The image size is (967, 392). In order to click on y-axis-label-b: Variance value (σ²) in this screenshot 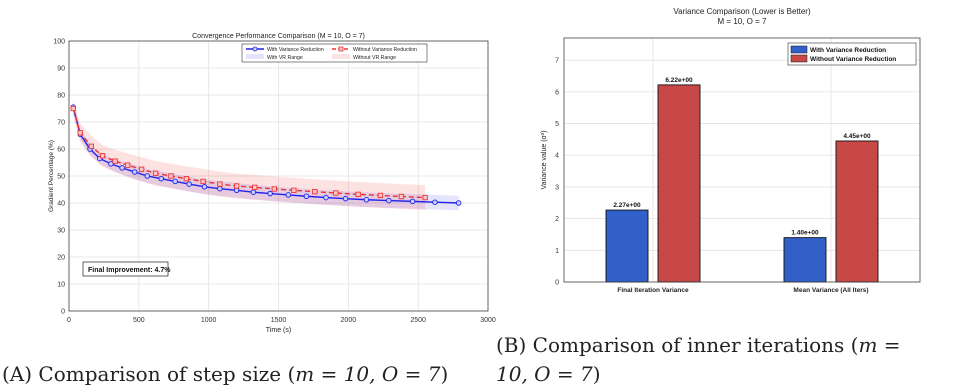, I will do `click(544, 159)`.